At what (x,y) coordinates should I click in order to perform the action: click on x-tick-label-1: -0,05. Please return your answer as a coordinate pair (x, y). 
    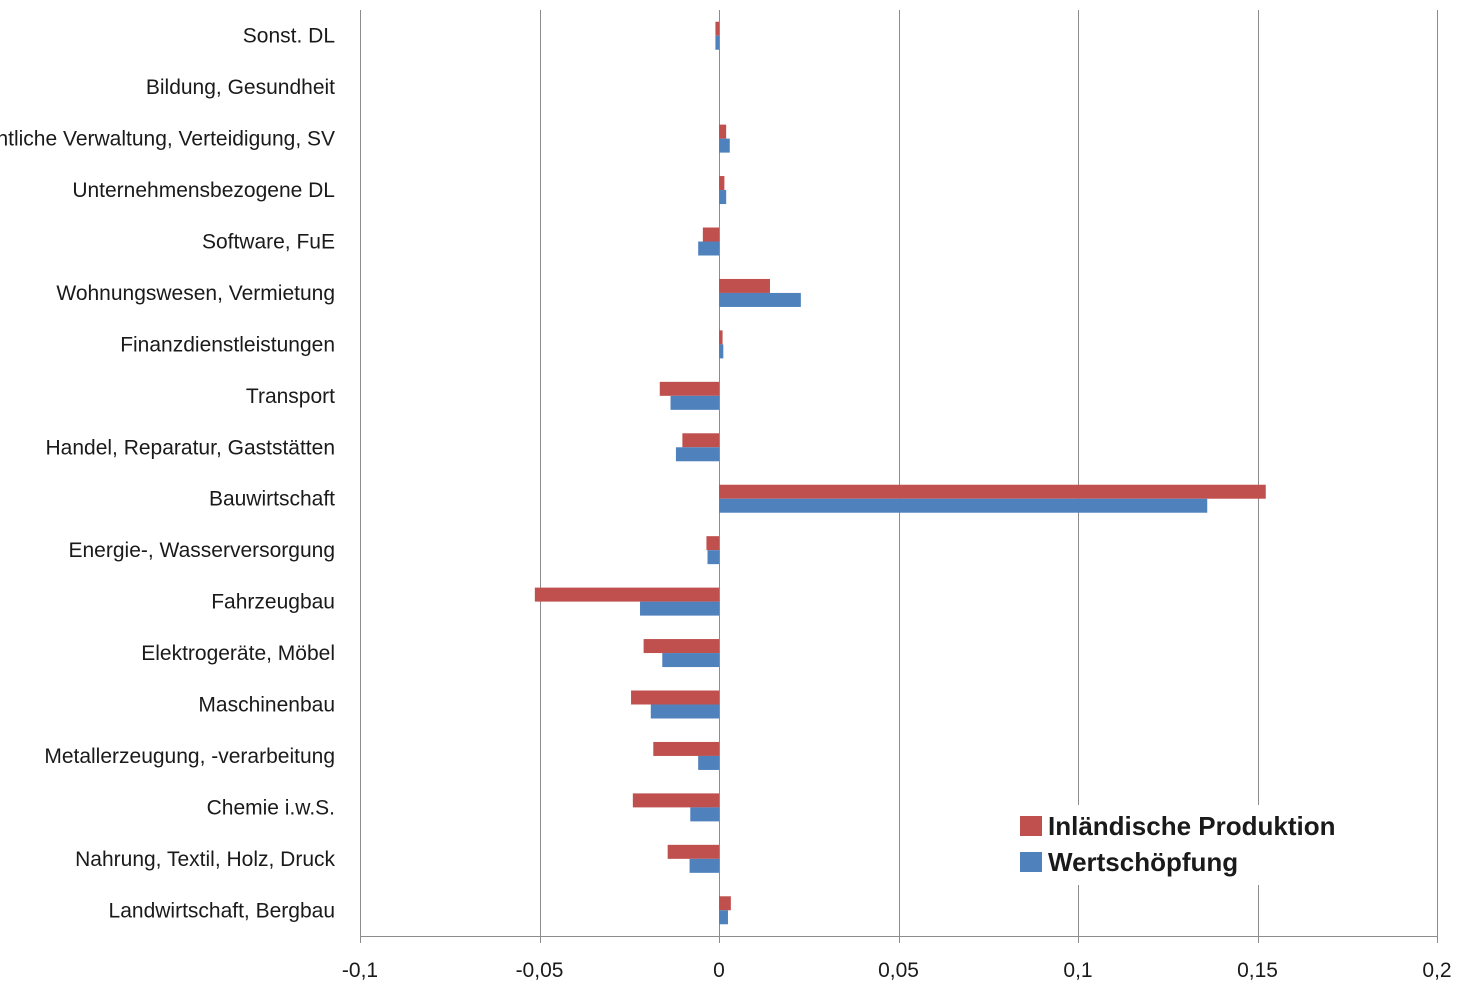
    Looking at the image, I should click on (540, 970).